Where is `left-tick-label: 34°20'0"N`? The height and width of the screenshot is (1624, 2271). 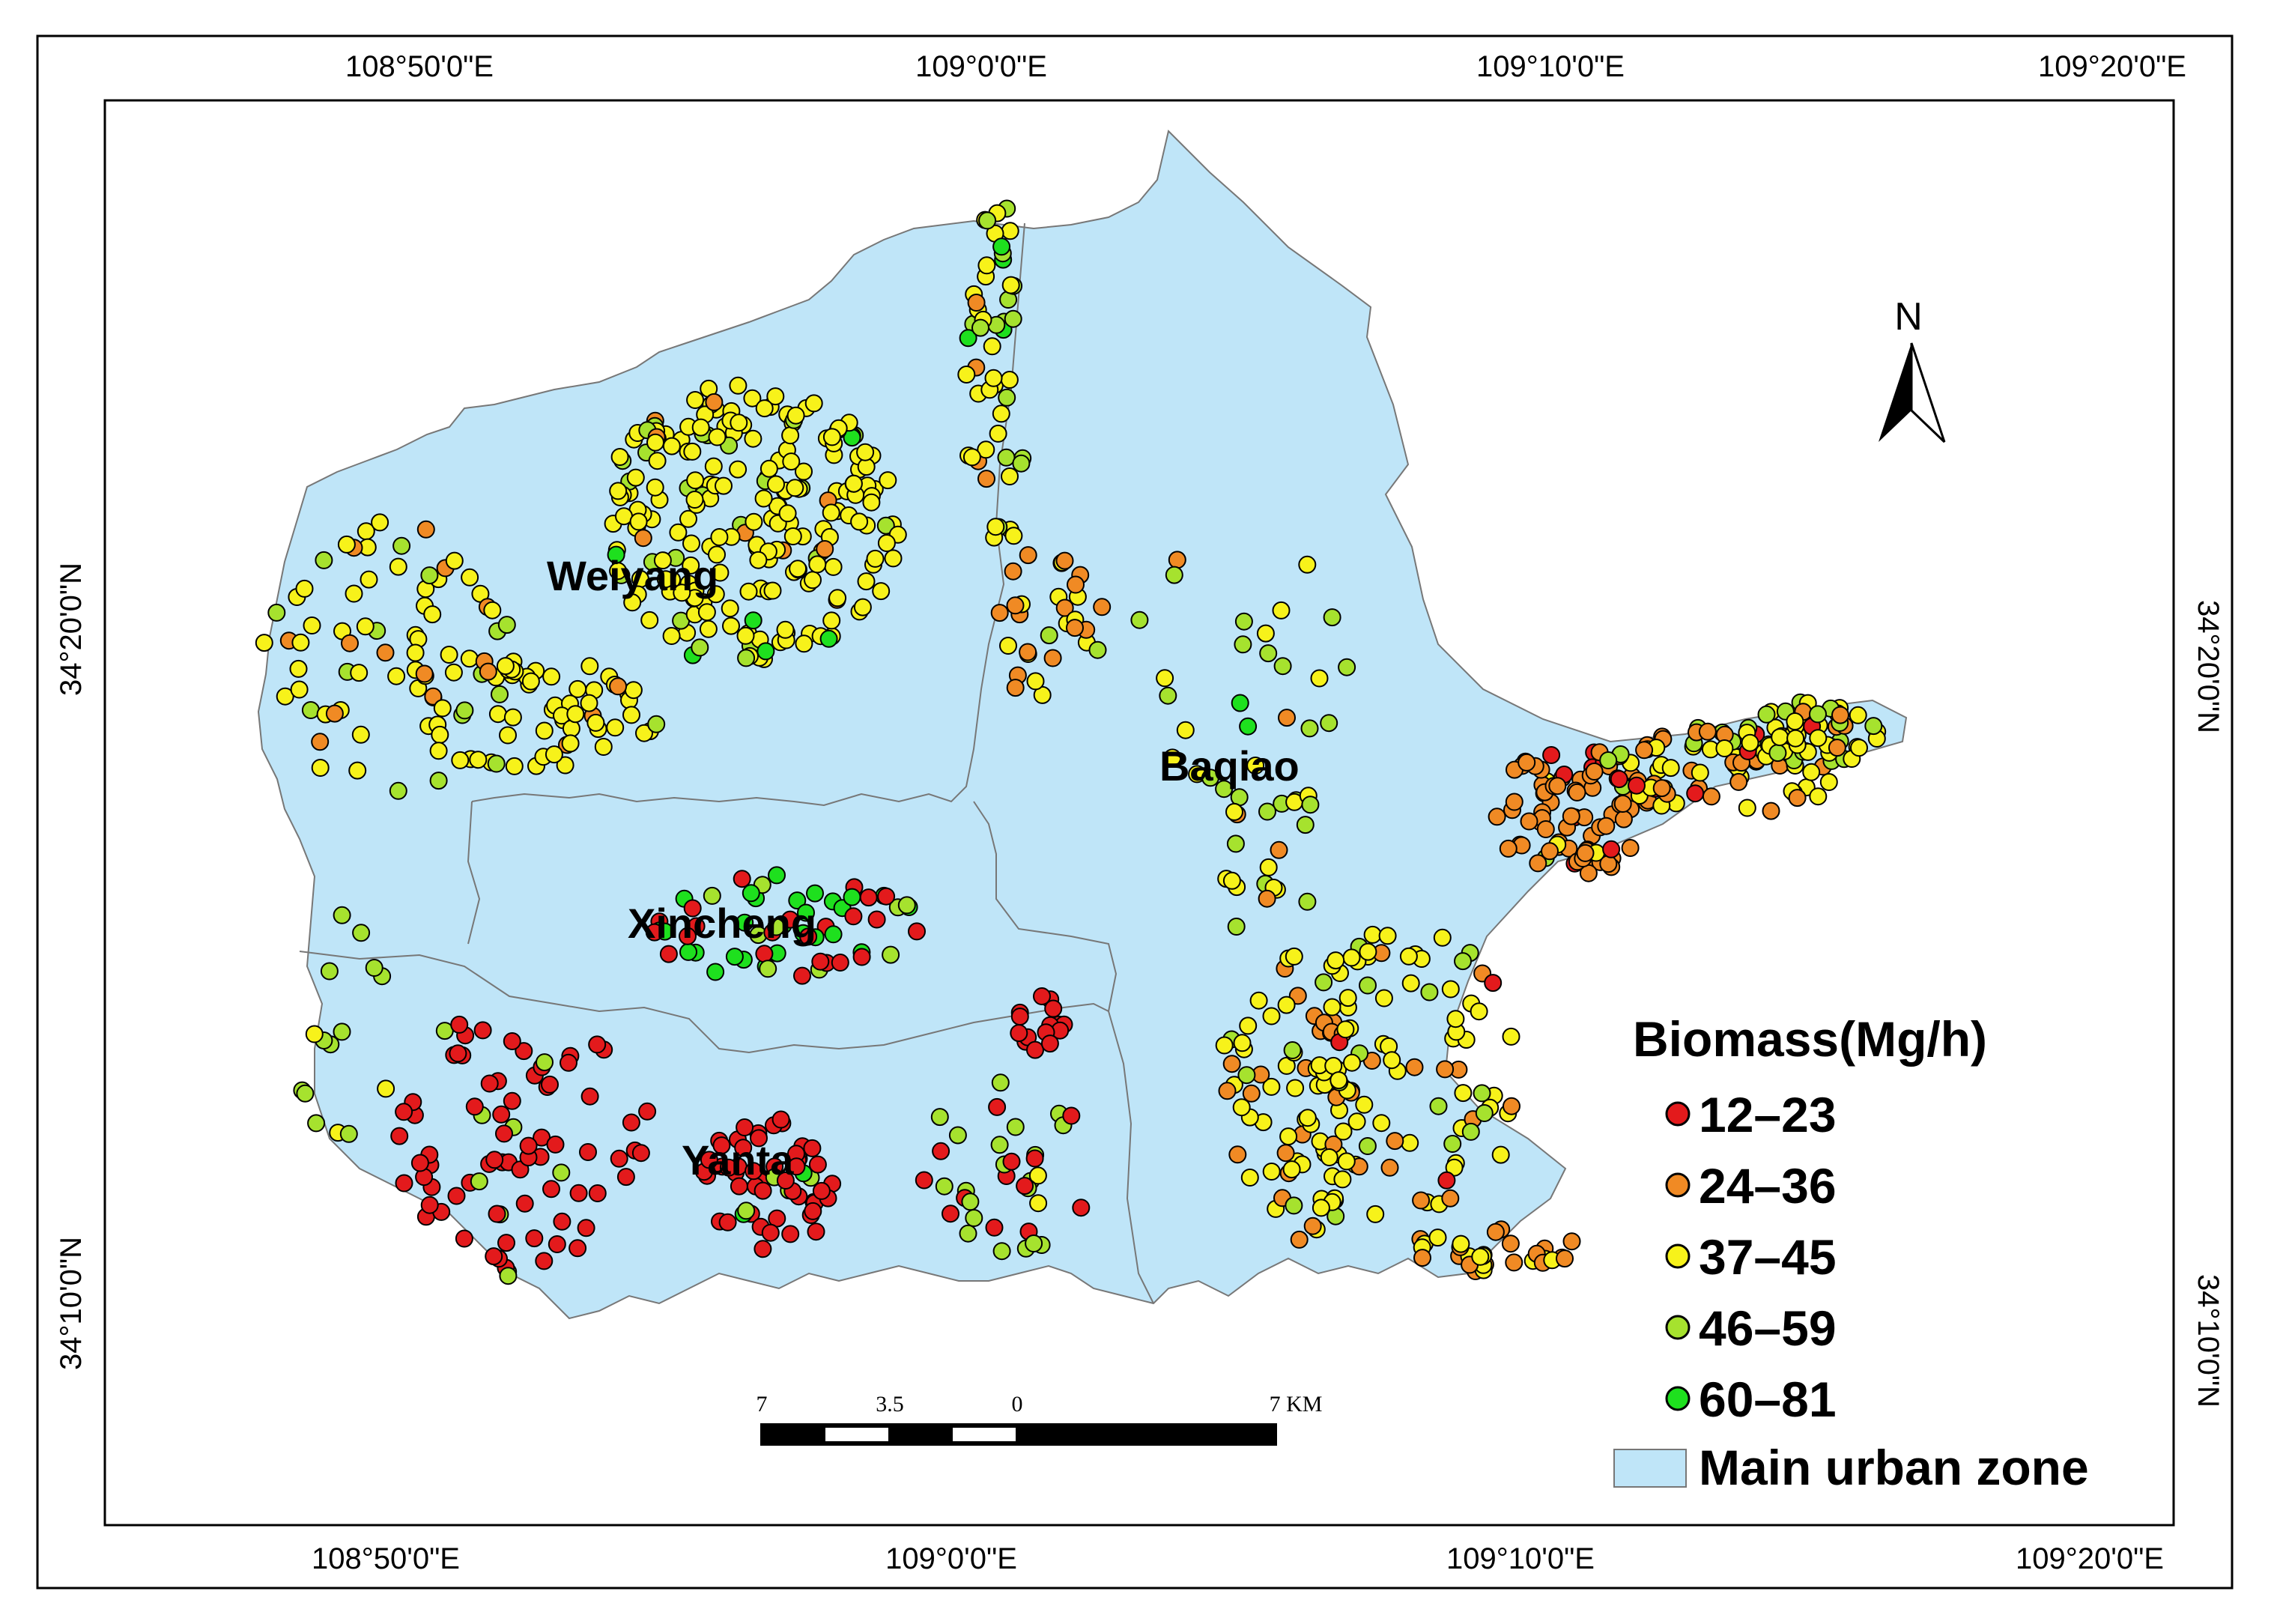 left-tick-label: 34°20'0"N is located at coordinates (71, 629).